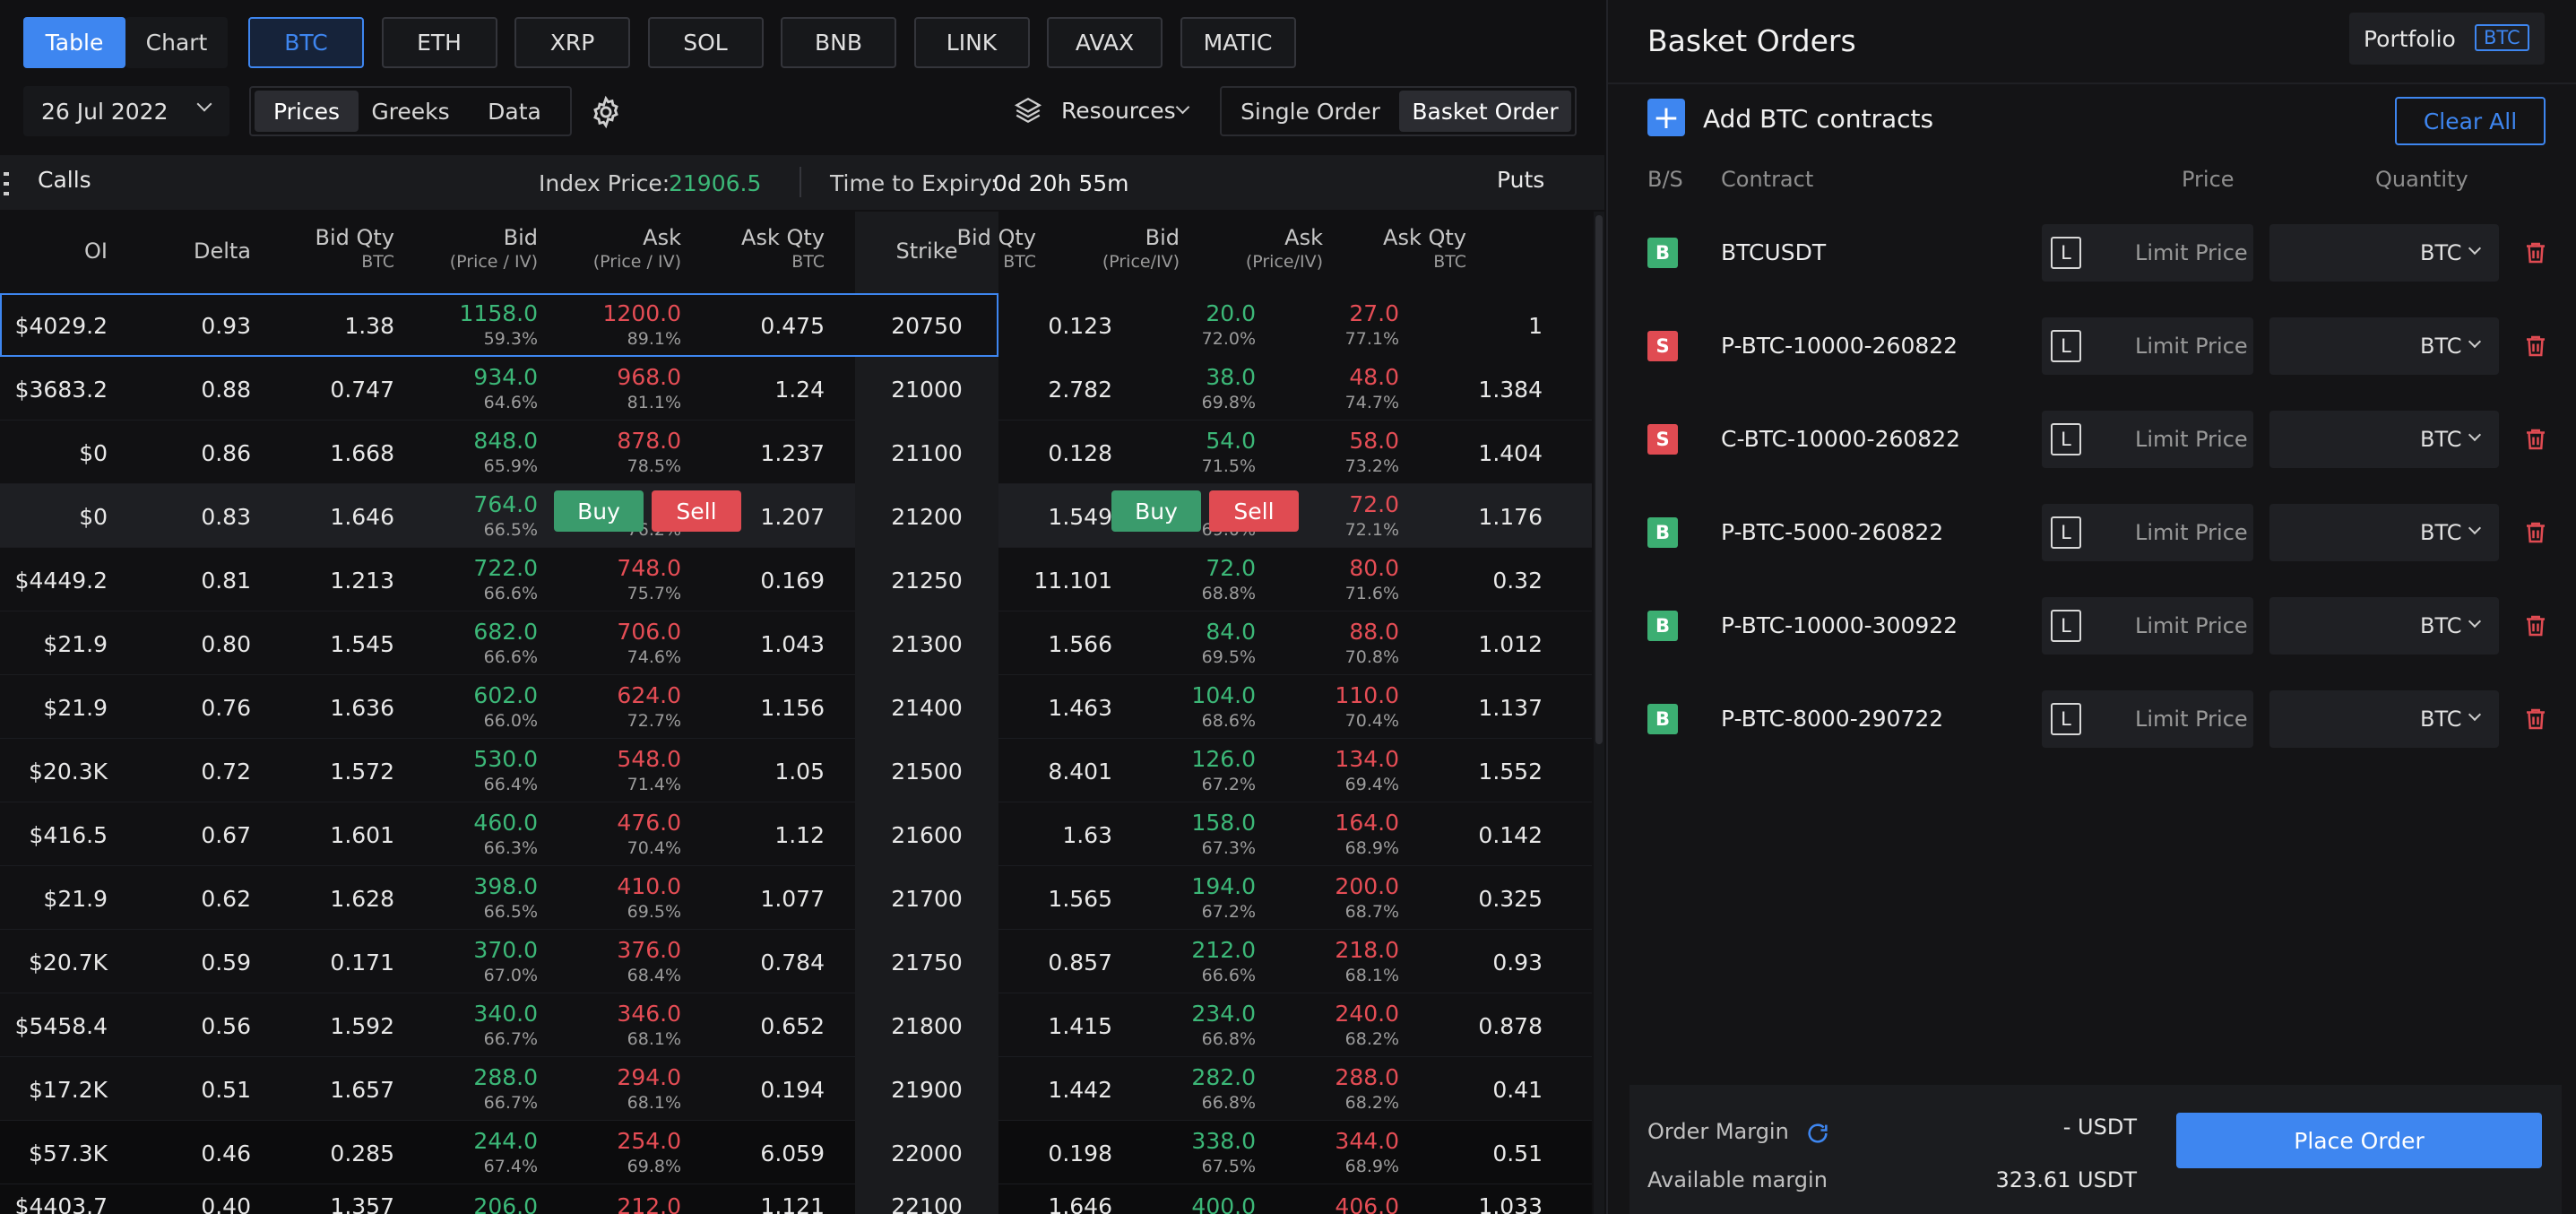  I want to click on cell-cbq: 1.628, so click(362, 899).